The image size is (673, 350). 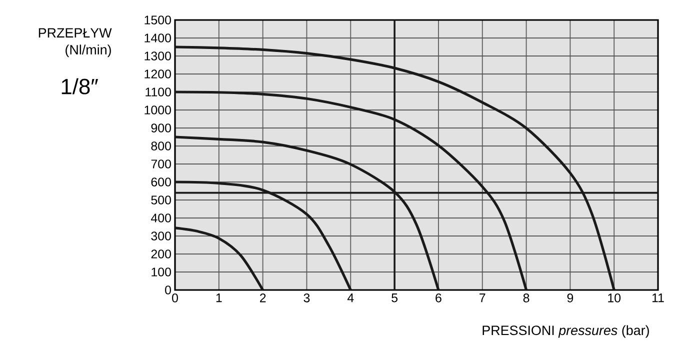 I want to click on x-tick-label: 0, so click(x=175, y=298).